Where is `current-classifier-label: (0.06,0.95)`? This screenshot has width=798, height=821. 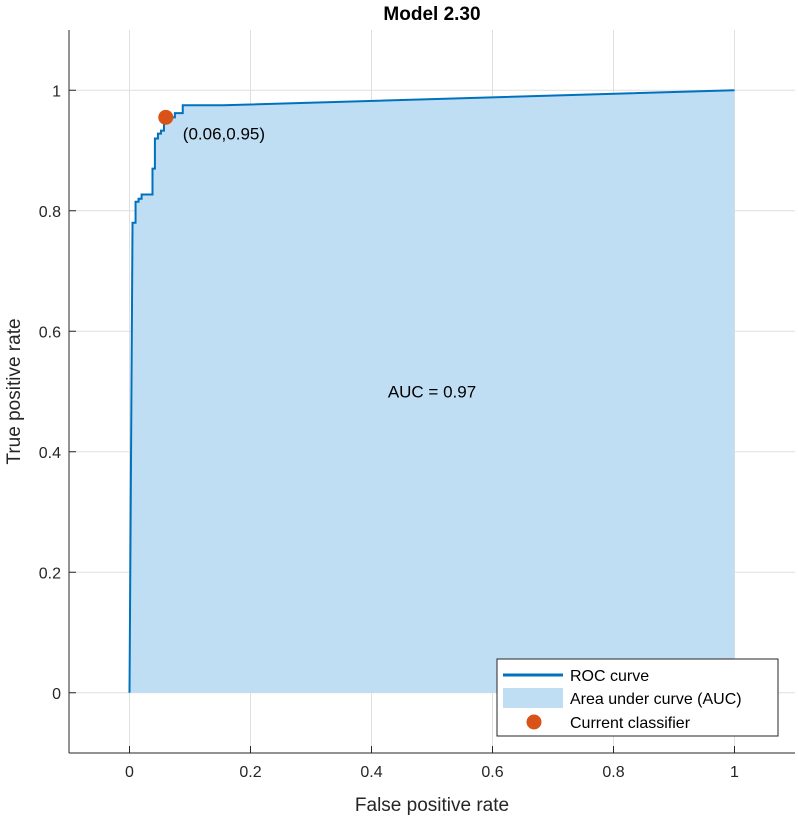 current-classifier-label: (0.06,0.95) is located at coordinates (224, 133).